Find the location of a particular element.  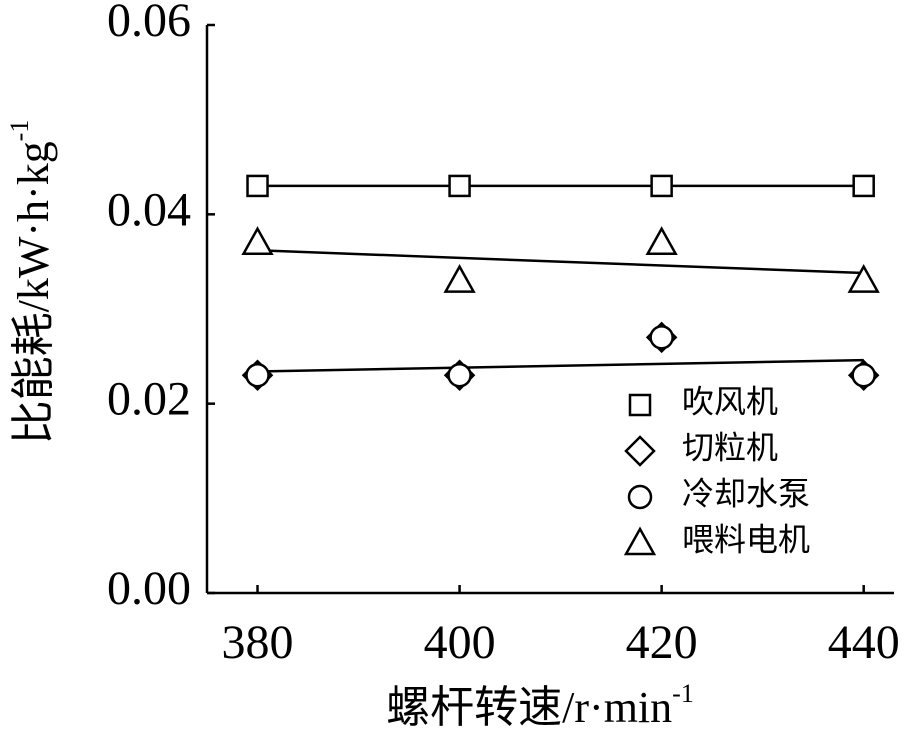

y-axis-label: 比能耗/kW·h·kg-1 is located at coordinates (31, 282).